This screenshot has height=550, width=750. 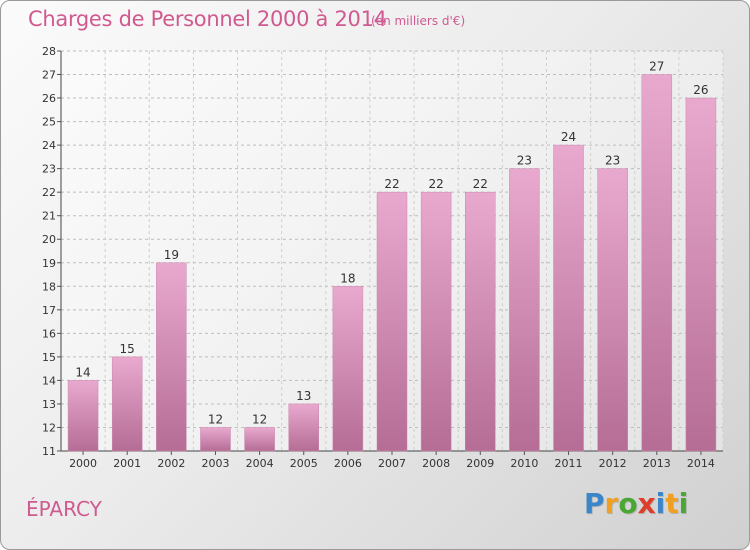 What do you see at coordinates (435, 184) in the screenshot?
I see `data-label-2008: 22` at bounding box center [435, 184].